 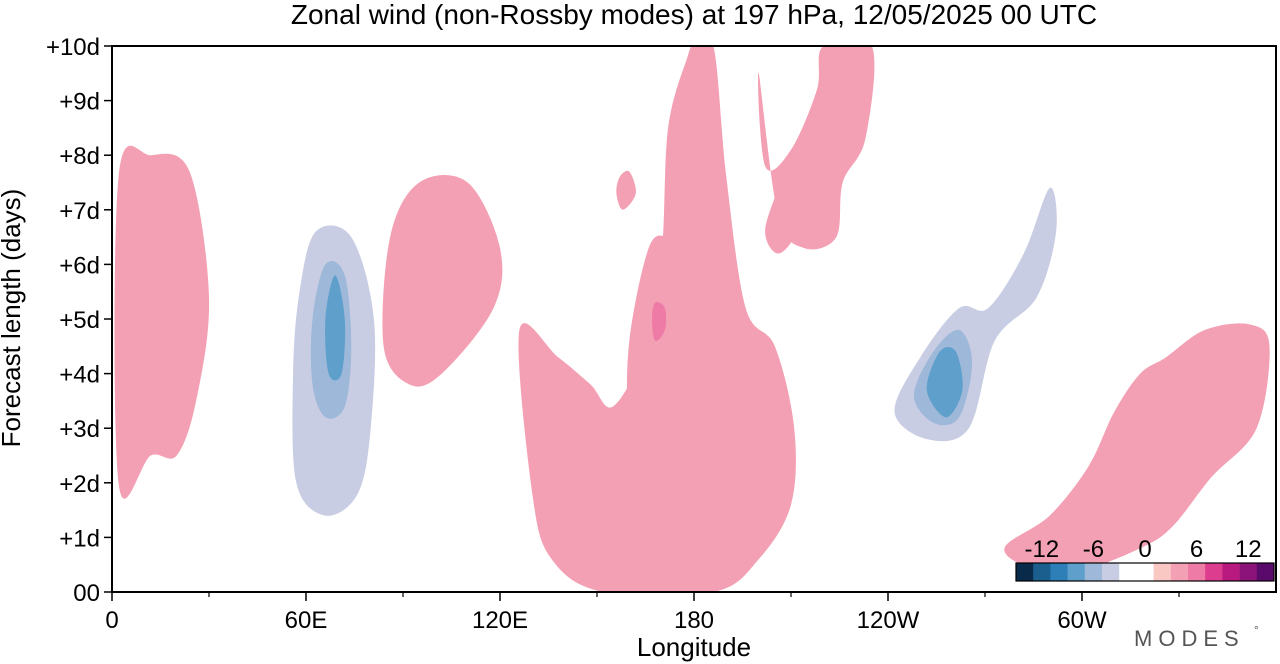 I want to click on y-tick-label: +3d, so click(x=79, y=429).